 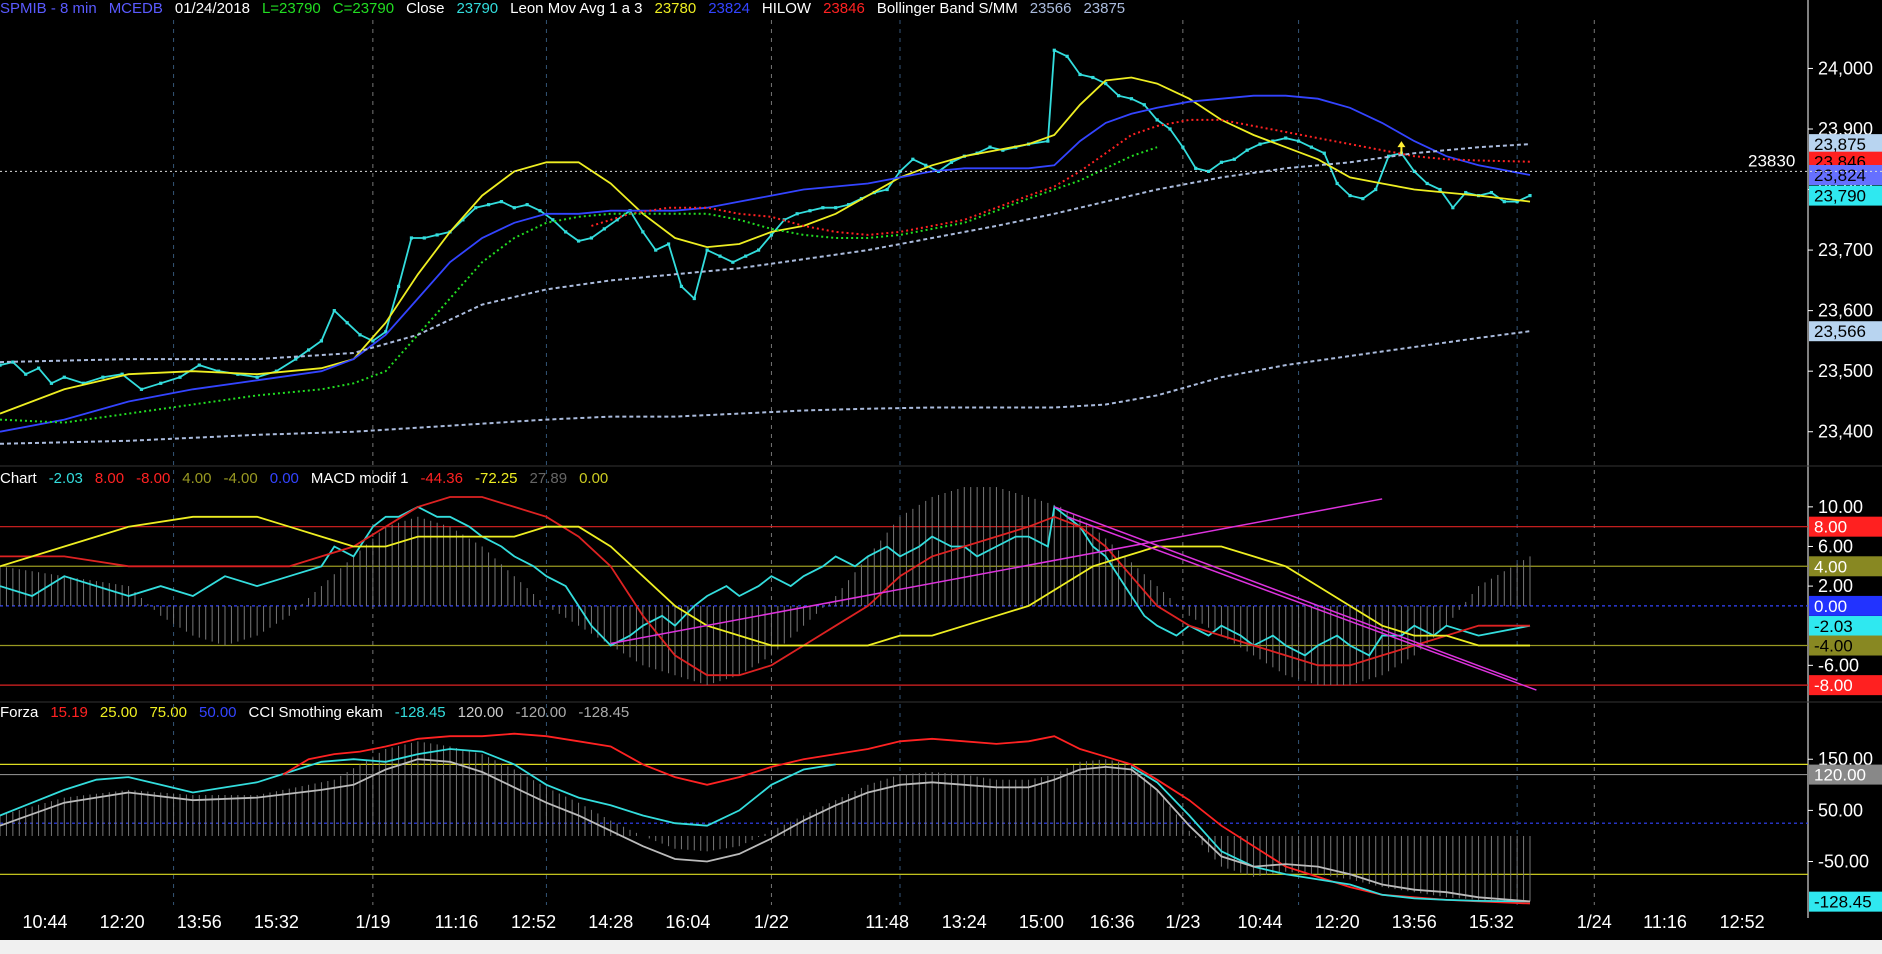 What do you see at coordinates (1845, 129) in the screenshot?
I see `y-tick-label: 23,900` at bounding box center [1845, 129].